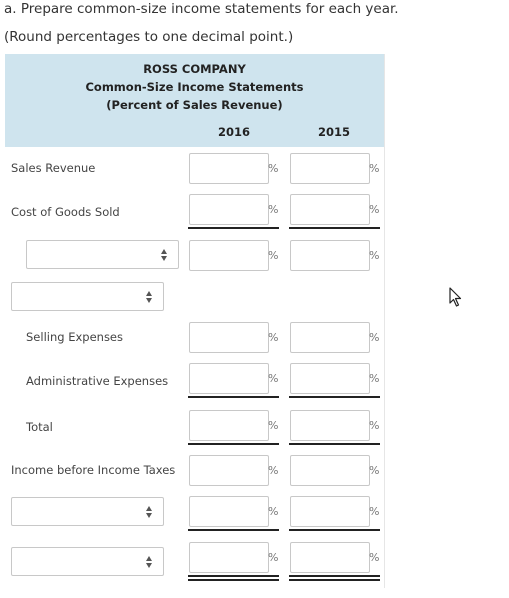 This screenshot has height=598, width=509. I want to click on statement-header, so click(194, 100).